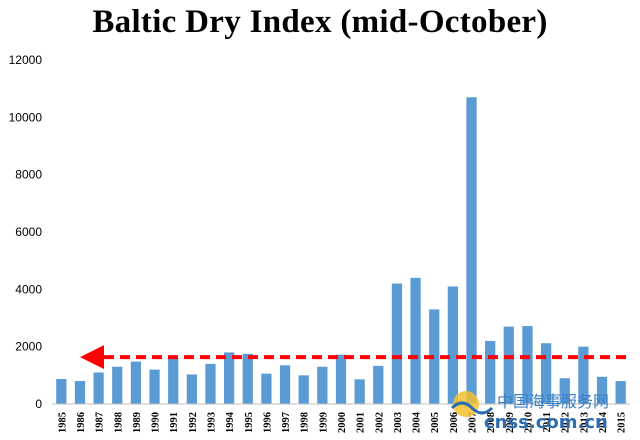 The width and height of the screenshot is (640, 440). What do you see at coordinates (553, 401) in the screenshot?
I see `watermark-text-cn: 中国海事服务网` at bounding box center [553, 401].